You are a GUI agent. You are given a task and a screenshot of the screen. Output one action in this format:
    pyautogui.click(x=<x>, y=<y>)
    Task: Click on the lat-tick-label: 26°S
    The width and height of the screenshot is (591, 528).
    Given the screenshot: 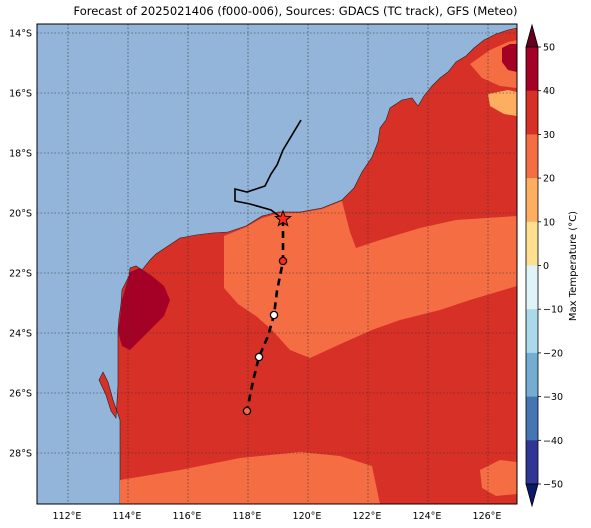 What is the action you would take?
    pyautogui.click(x=20, y=394)
    